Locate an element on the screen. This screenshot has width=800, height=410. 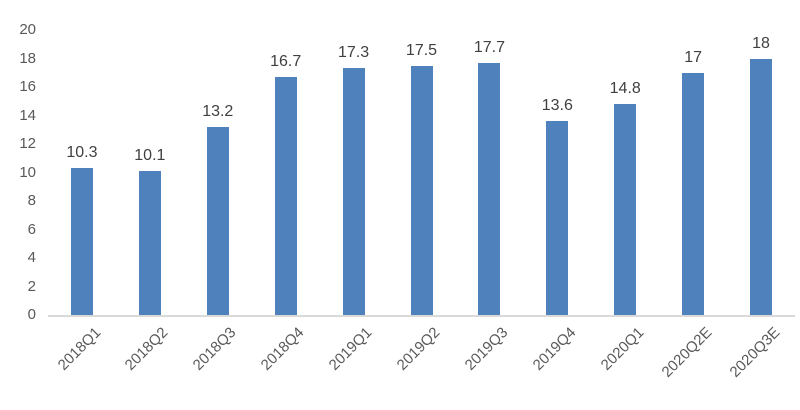
bar-2018Q3 is located at coordinates (217, 220).